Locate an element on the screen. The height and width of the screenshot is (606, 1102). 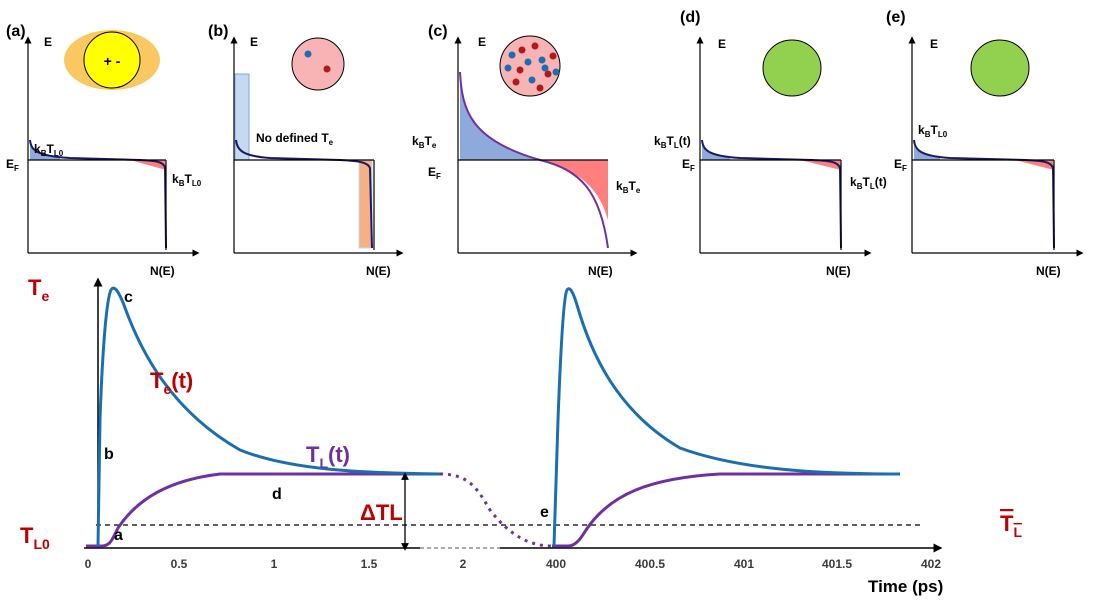
panel-c-energy-axis-label: E is located at coordinates (482, 42).